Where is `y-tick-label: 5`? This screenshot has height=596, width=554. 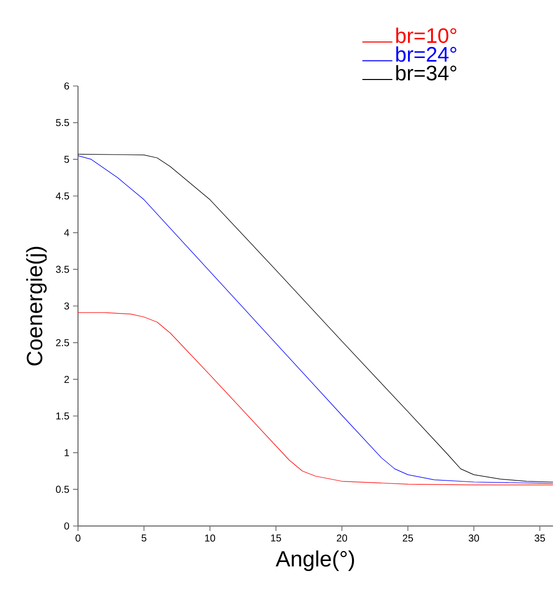 y-tick-label: 5 is located at coordinates (67, 159).